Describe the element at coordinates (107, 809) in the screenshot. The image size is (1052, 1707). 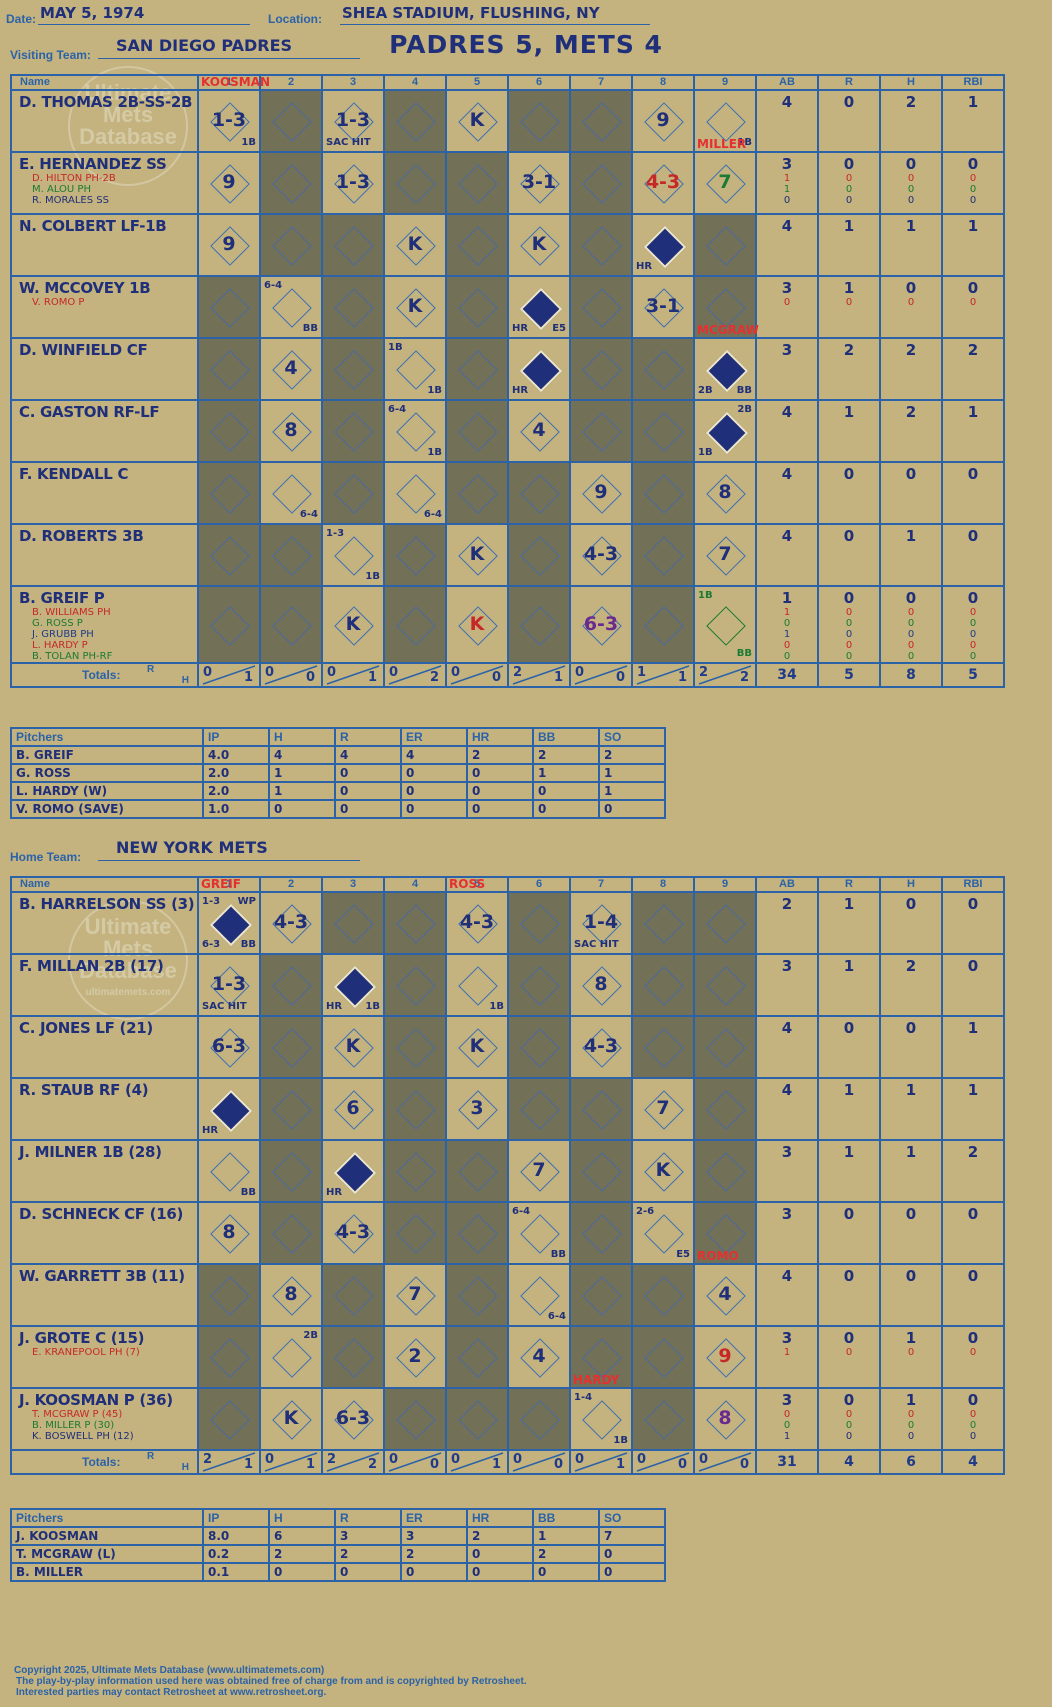
I see `pitcher-name: V. ROMO (SAVE)` at that location.